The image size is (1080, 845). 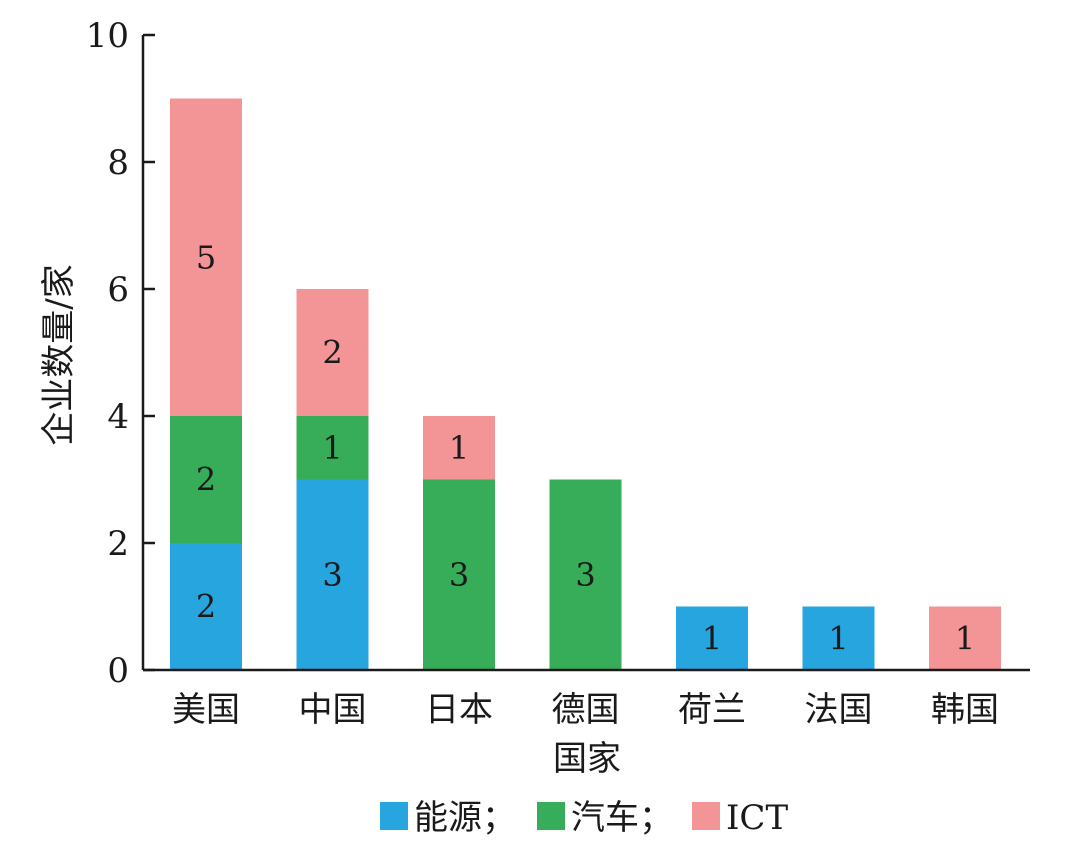 What do you see at coordinates (118, 671) in the screenshot?
I see `y-tick-label: 0` at bounding box center [118, 671].